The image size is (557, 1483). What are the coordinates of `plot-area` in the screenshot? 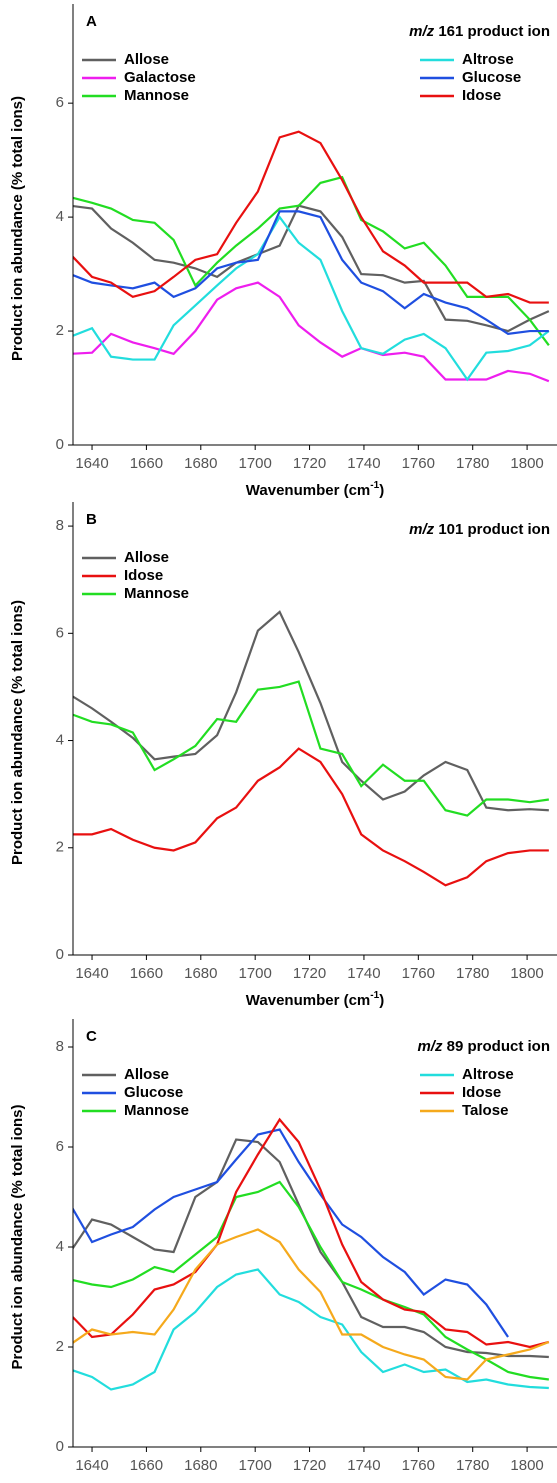 It's located at (311, 256).